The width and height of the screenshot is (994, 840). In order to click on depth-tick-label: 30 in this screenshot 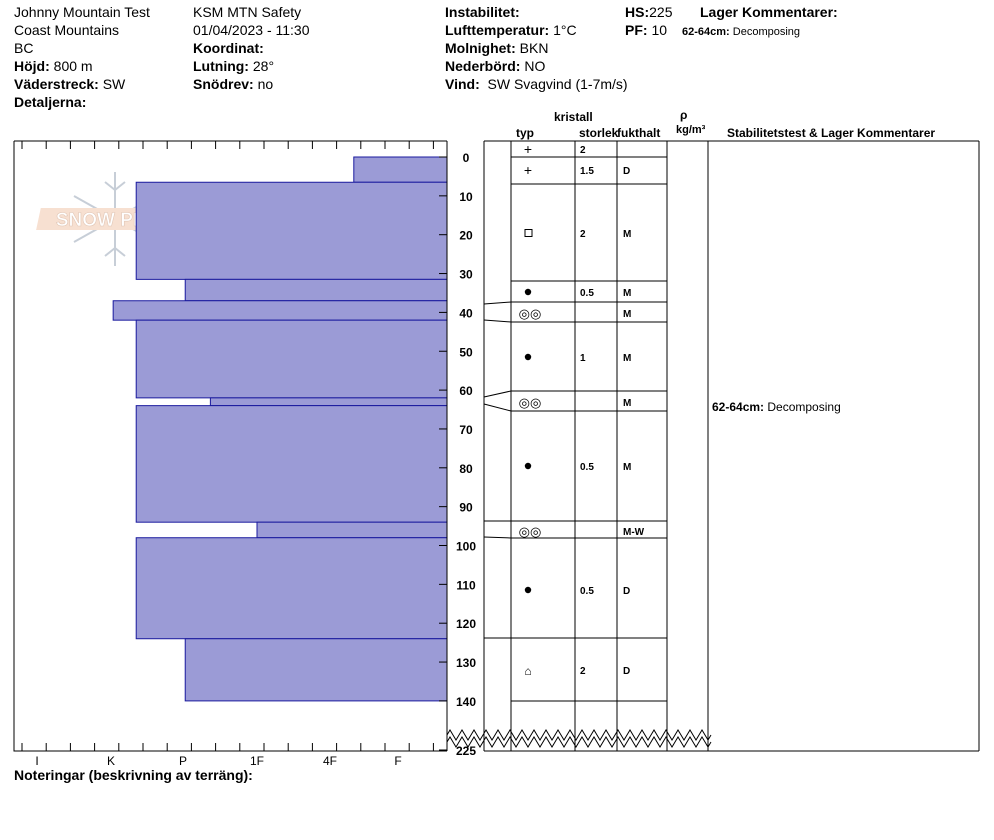, I will do `click(466, 275)`.